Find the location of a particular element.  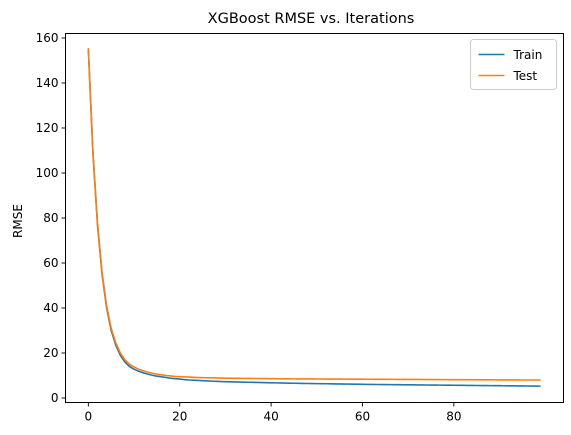

x-tick-label: 80 is located at coordinates (453, 417).